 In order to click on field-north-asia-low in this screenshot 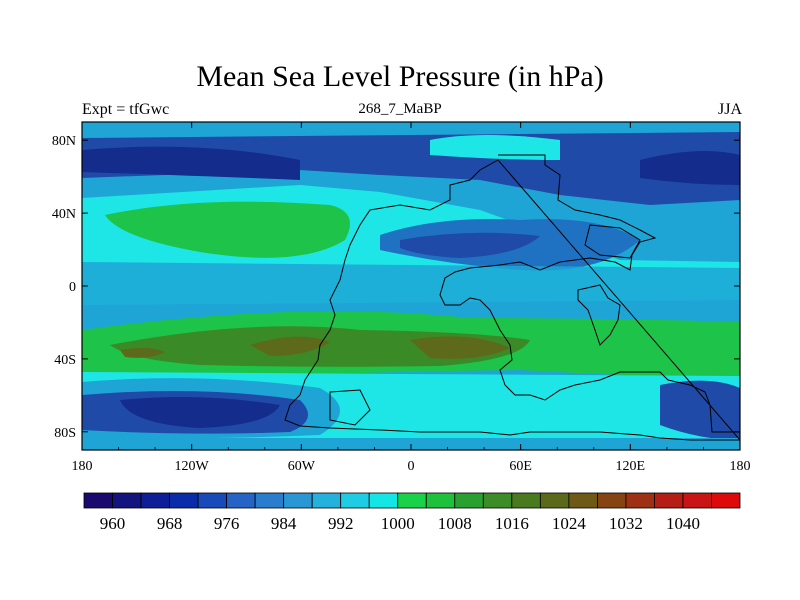, I will do `click(690, 168)`.